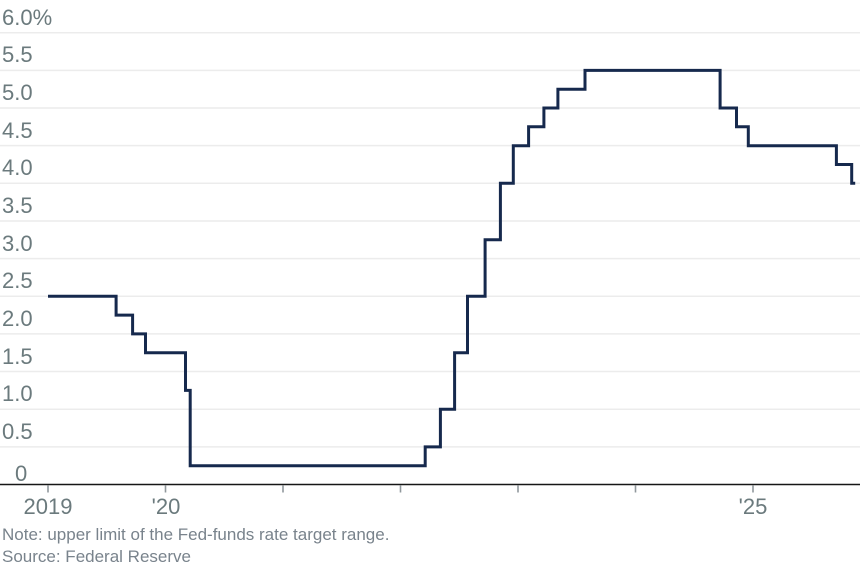 Image resolution: width=860 pixels, height=571 pixels. What do you see at coordinates (17, 205) in the screenshot?
I see `y-axis-label: 3.5` at bounding box center [17, 205].